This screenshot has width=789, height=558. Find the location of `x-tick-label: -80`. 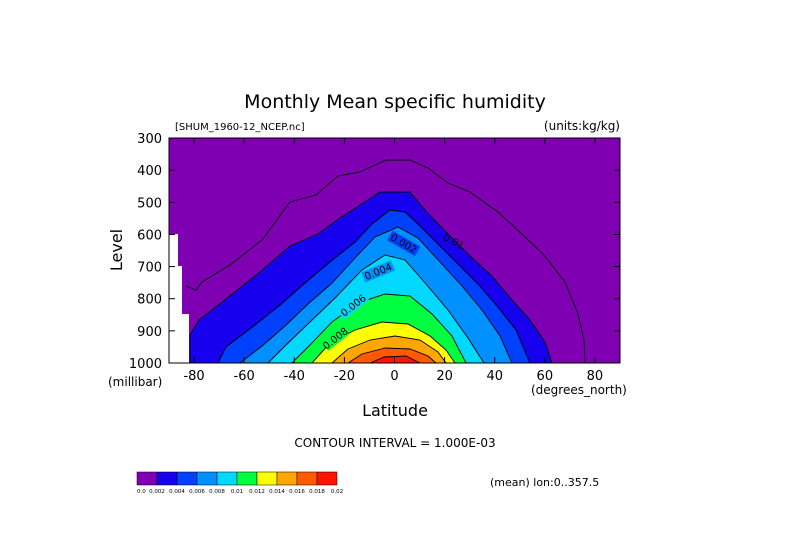

x-tick-label: -80 is located at coordinates (193, 376).